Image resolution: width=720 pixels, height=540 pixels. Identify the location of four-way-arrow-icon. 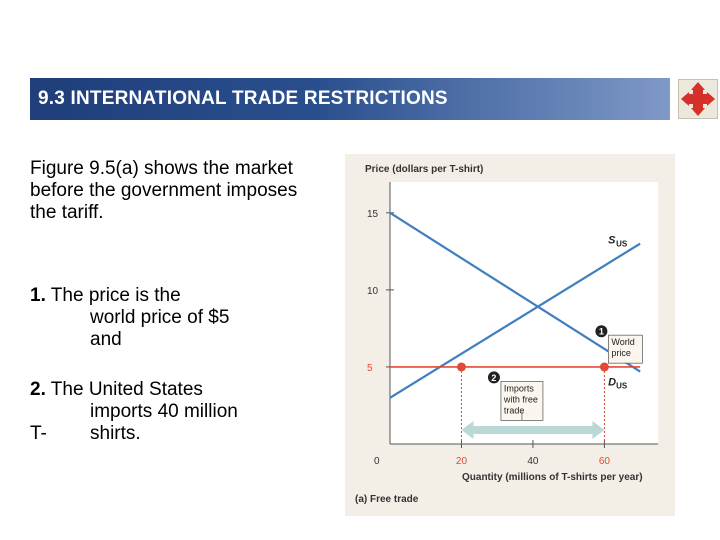
(698, 99).